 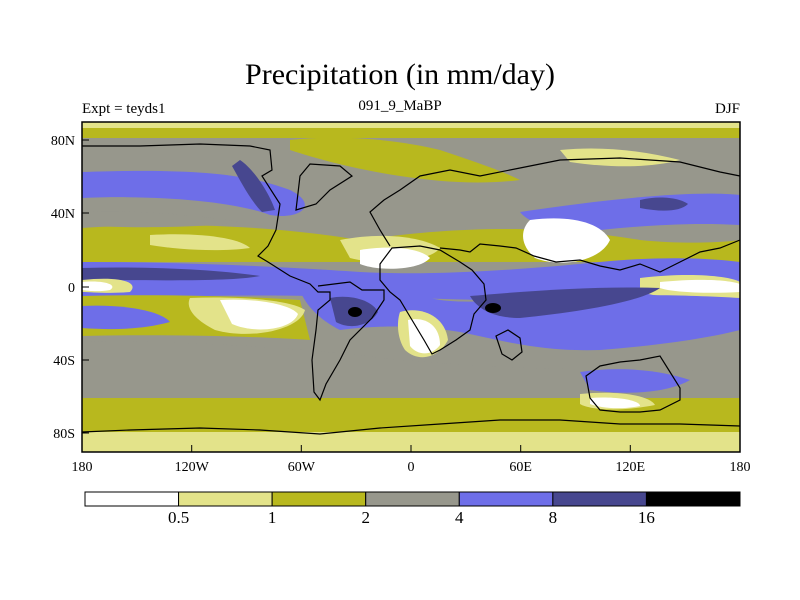 What do you see at coordinates (412, 509) in the screenshot?
I see `colorbar: 0.5 1 2 4 8 16` at bounding box center [412, 509].